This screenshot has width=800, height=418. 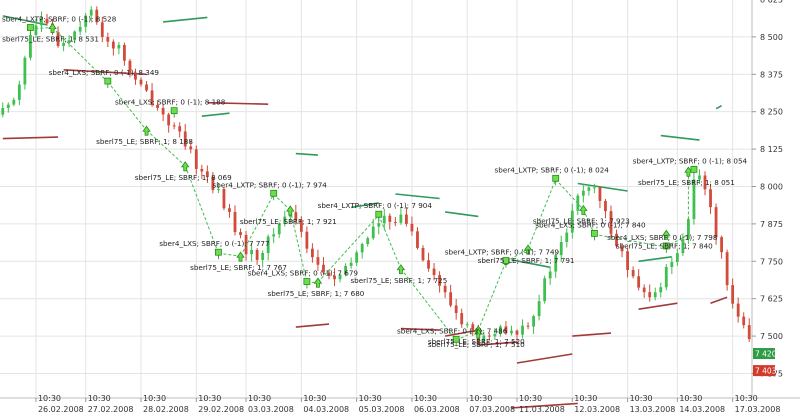 I want to click on trade-label: sberl75_LE; SBRF; 1; 7 791, so click(x=526, y=260).